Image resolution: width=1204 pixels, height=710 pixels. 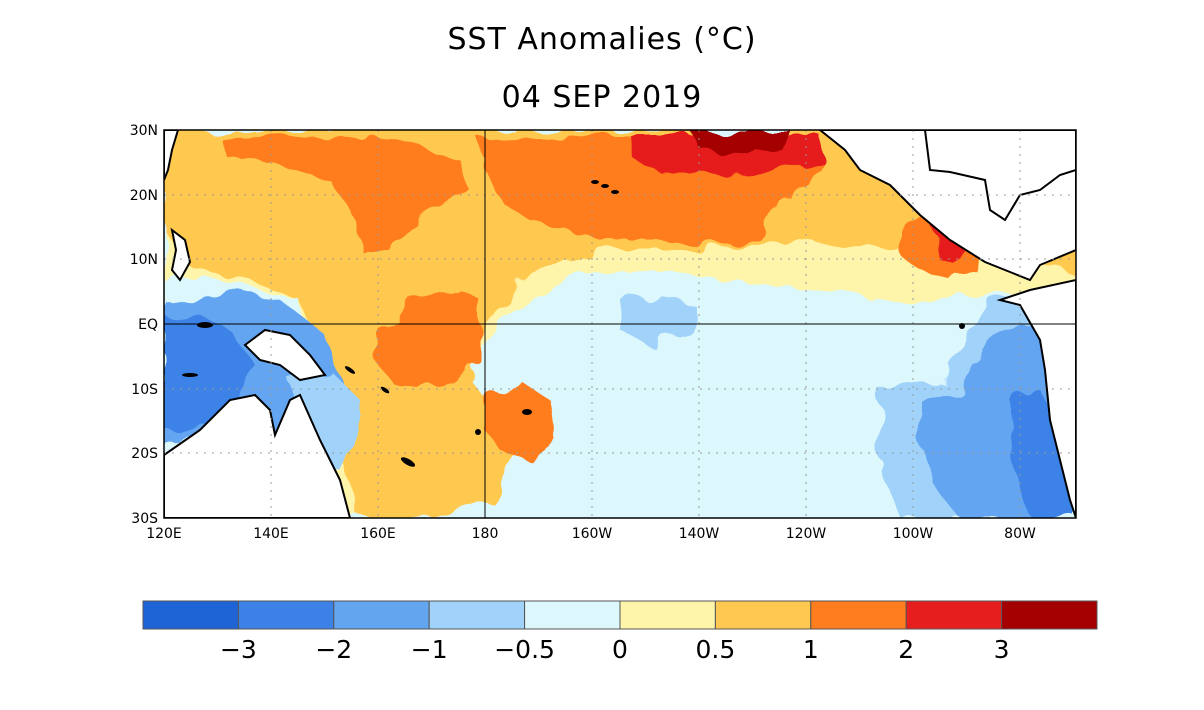 What do you see at coordinates (144, 260) in the screenshot?
I see `lat-label: 10N` at bounding box center [144, 260].